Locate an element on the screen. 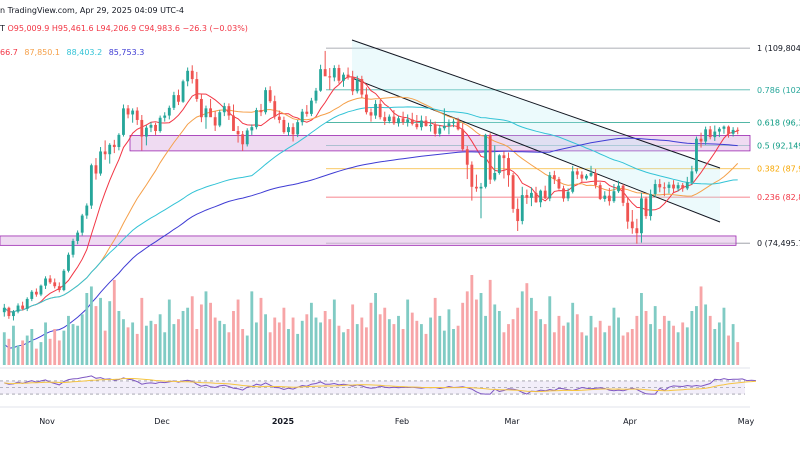 The image size is (800, 453). time-tick-label: Nov is located at coordinates (47, 421).